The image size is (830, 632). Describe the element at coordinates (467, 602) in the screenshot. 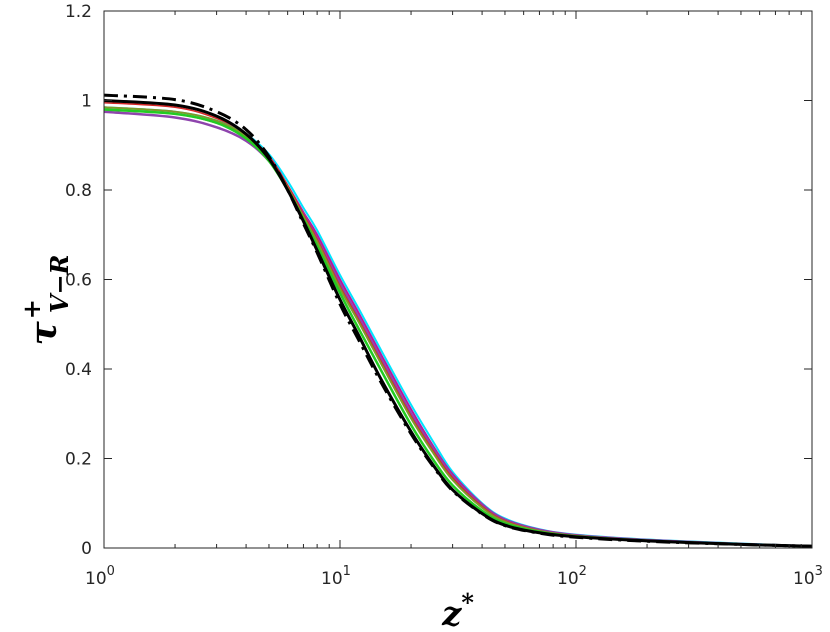

I see `x-axis-title-sup: *` at that location.